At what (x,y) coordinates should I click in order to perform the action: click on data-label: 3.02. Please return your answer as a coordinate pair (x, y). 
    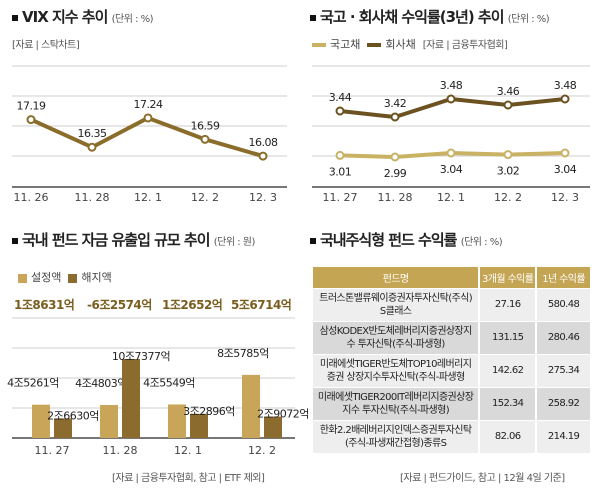
    Looking at the image, I should click on (508, 171).